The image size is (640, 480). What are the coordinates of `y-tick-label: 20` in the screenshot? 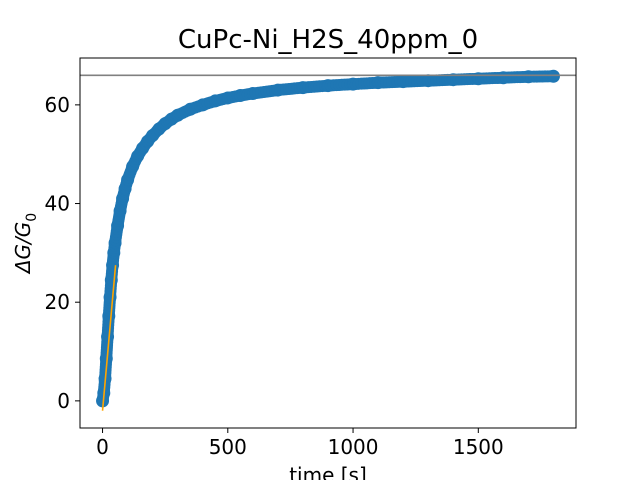 It's located at (57, 302).